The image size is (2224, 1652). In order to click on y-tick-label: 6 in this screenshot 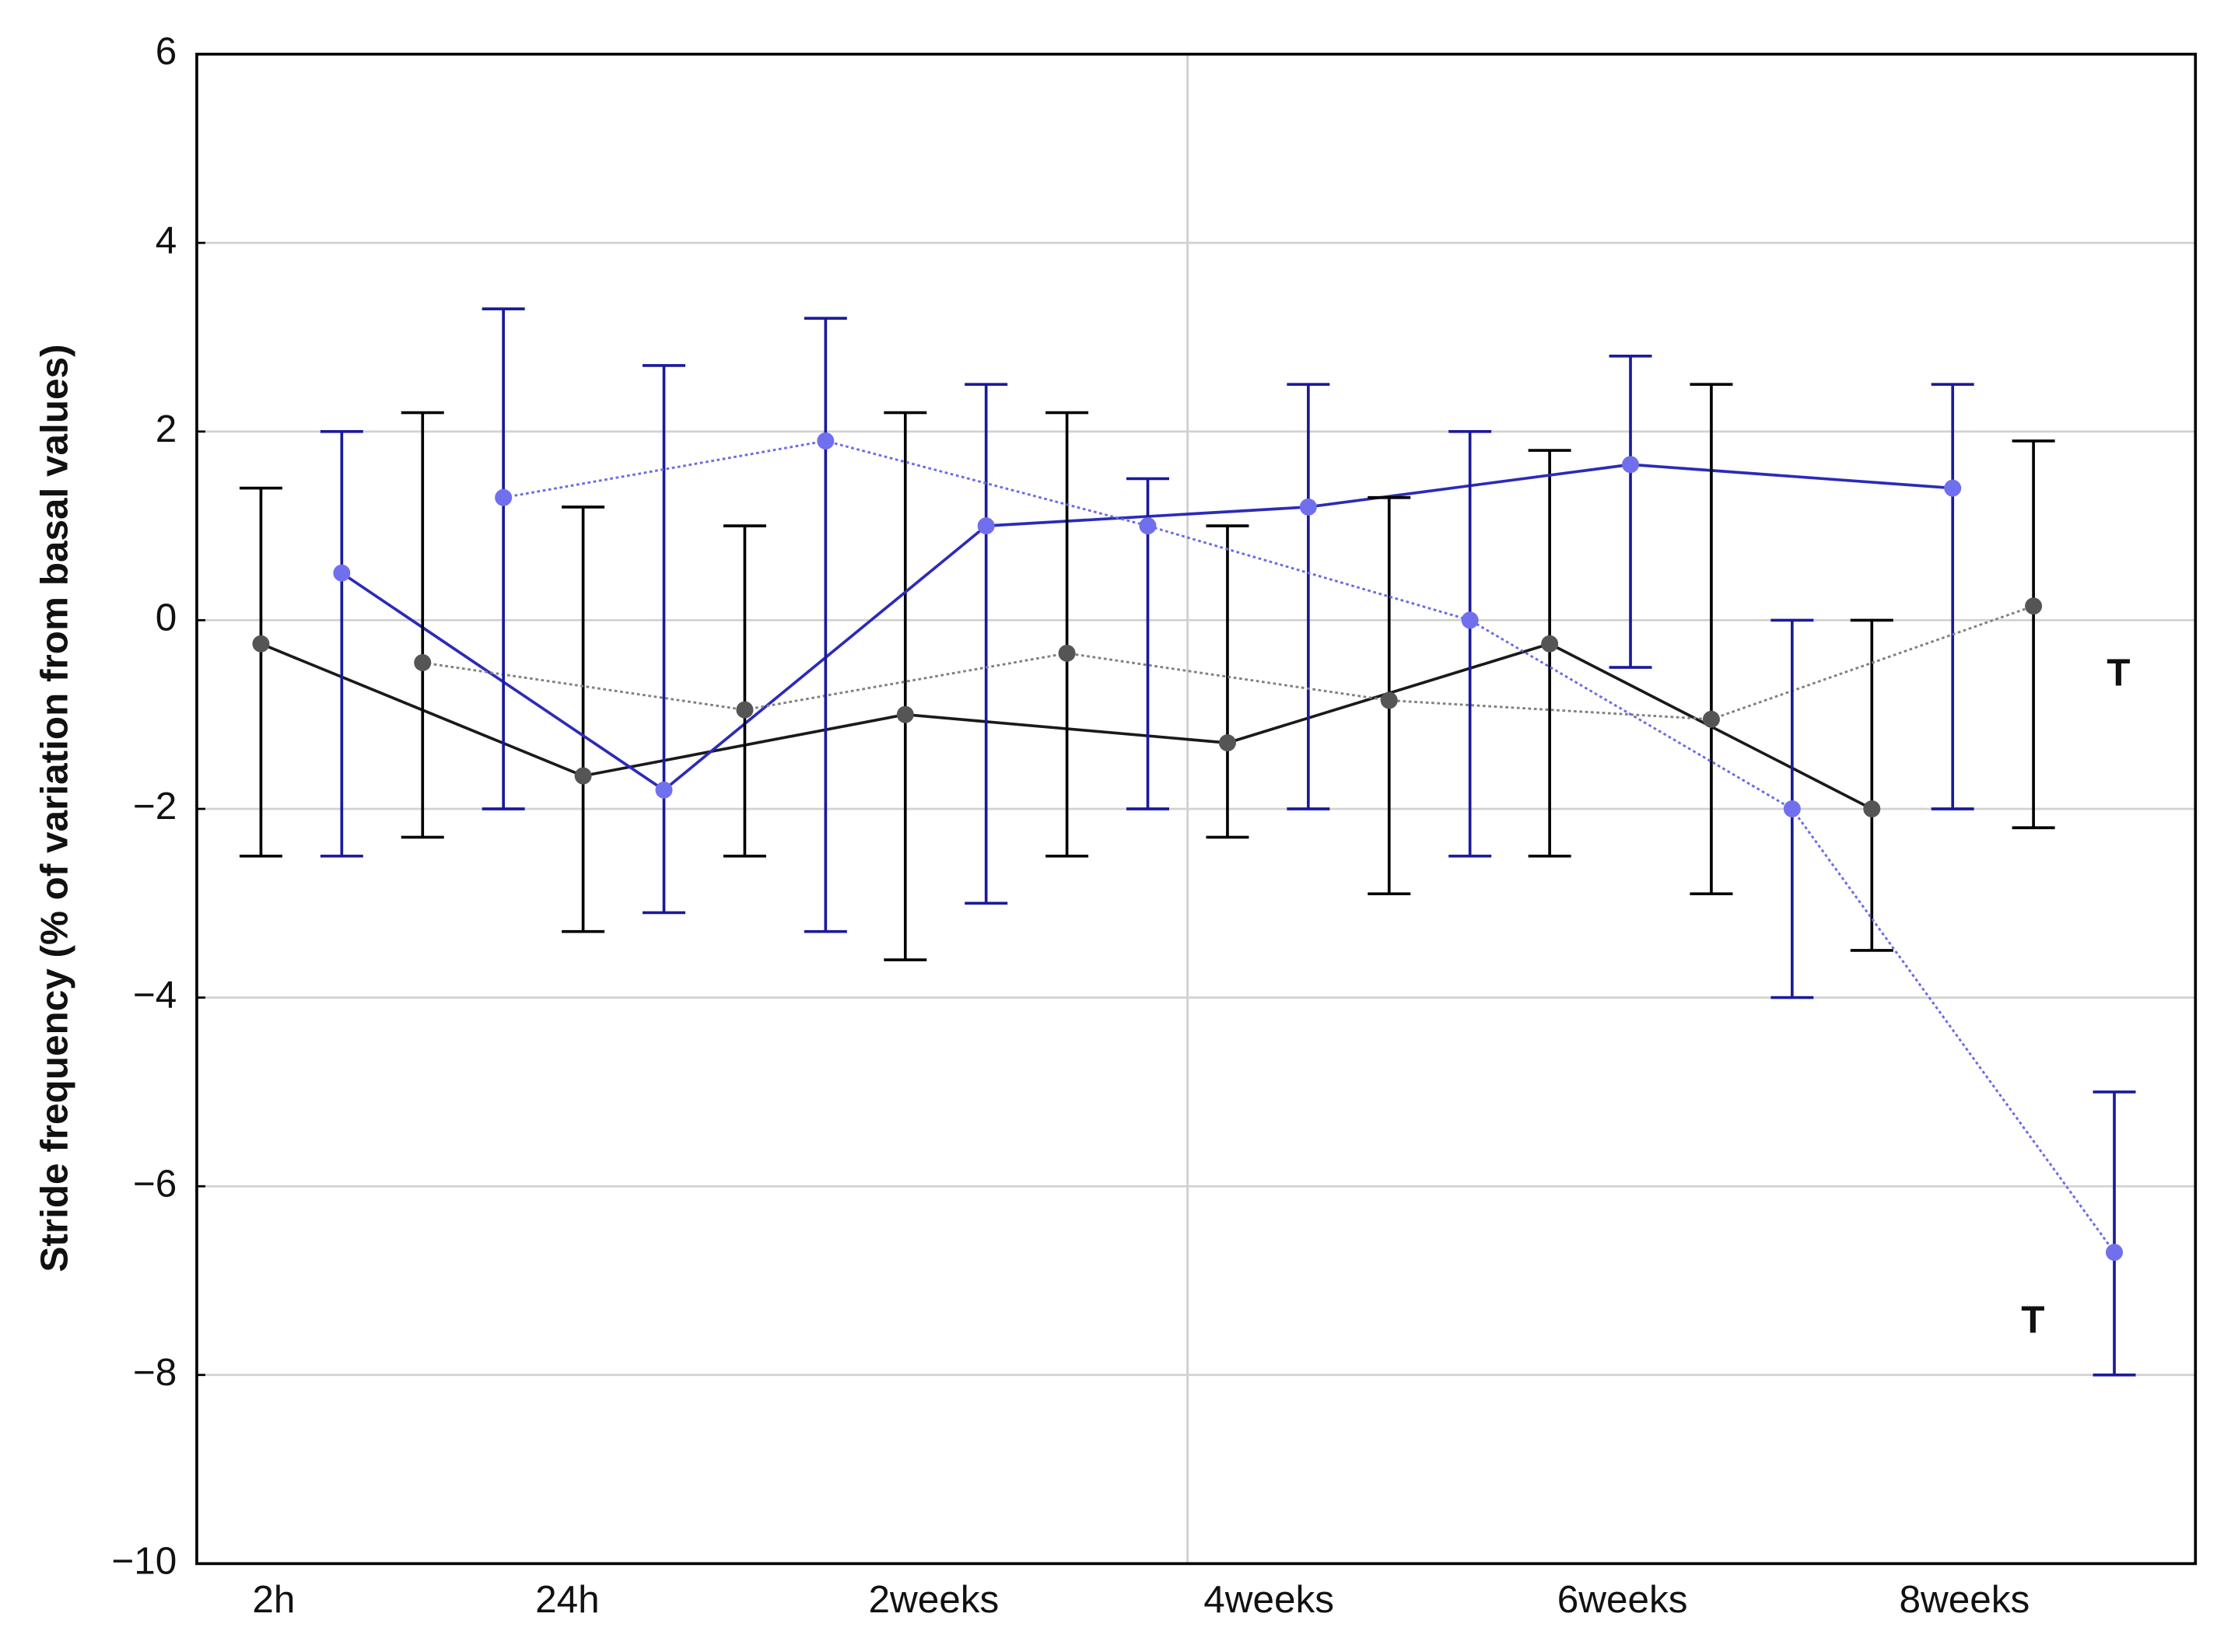, I will do `click(166, 52)`.